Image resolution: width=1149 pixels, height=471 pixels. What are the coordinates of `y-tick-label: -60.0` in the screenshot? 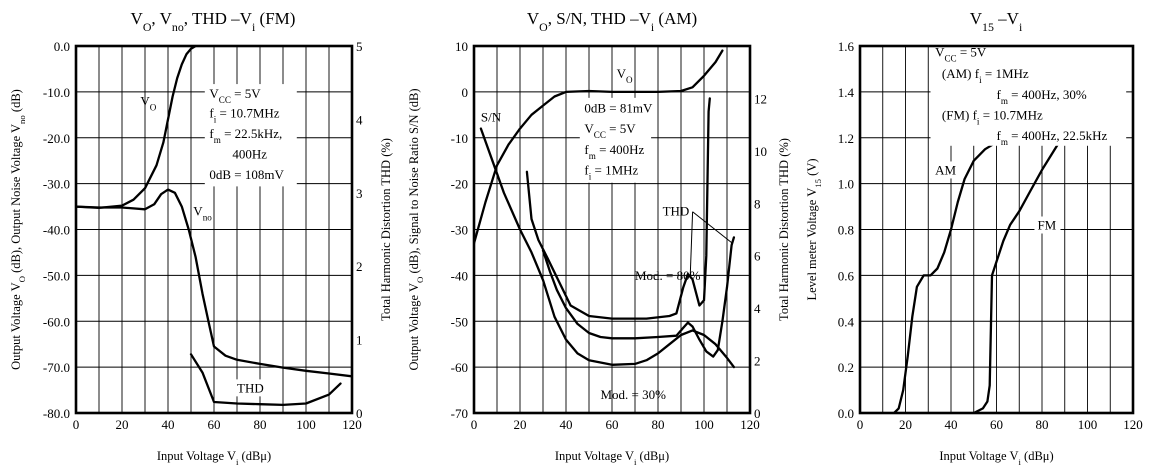 It's located at (56, 321).